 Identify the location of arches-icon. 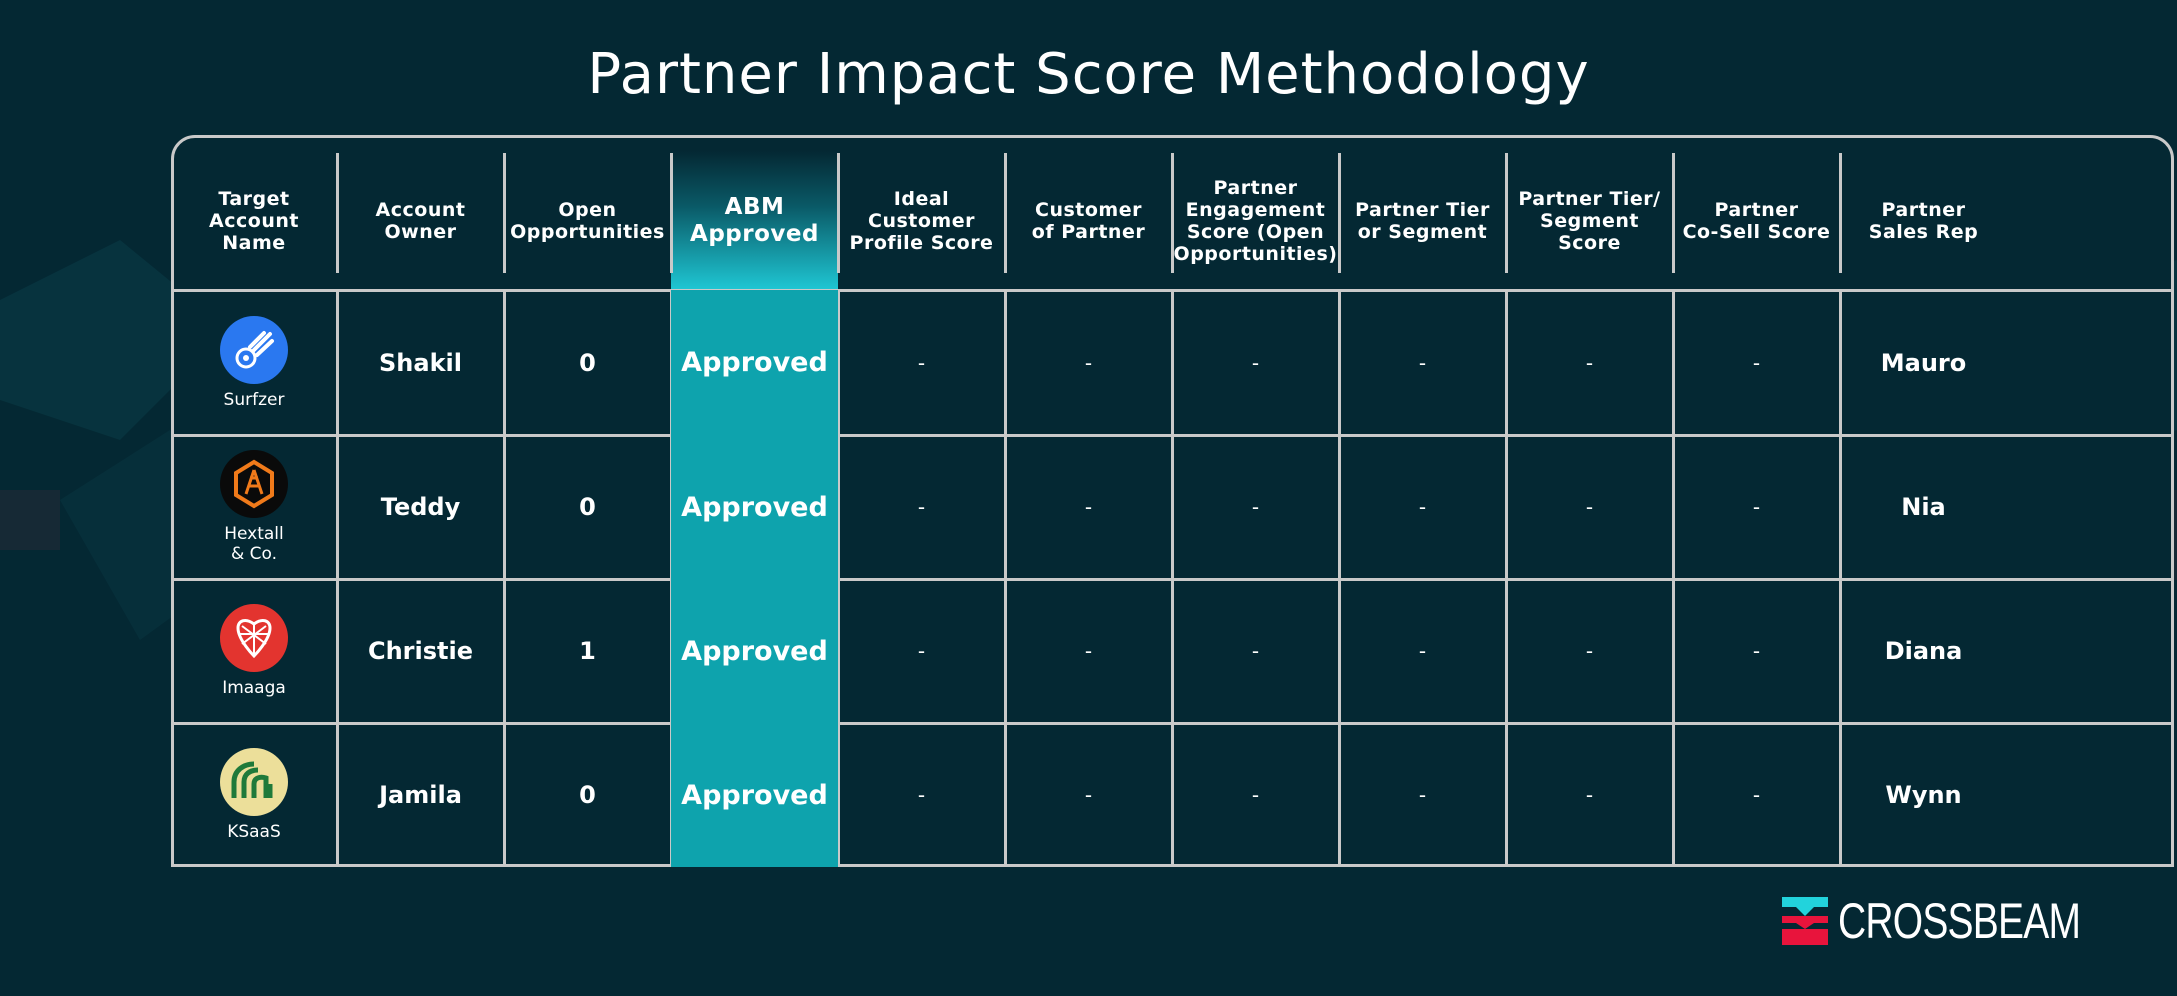
(254, 782).